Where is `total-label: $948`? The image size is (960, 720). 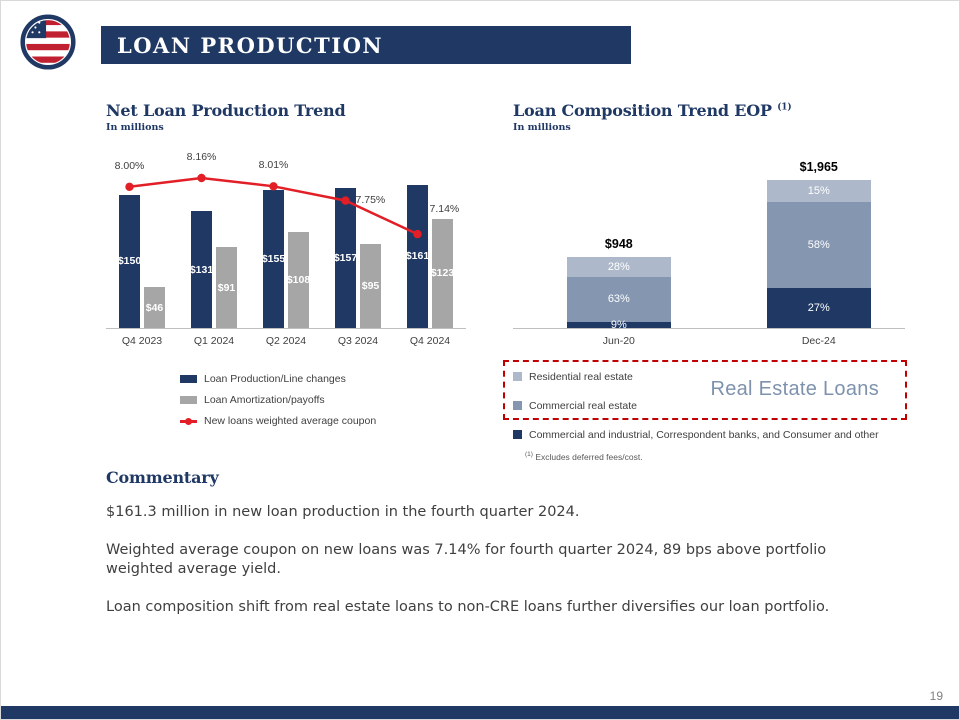
total-label: $948 is located at coordinates (618, 243).